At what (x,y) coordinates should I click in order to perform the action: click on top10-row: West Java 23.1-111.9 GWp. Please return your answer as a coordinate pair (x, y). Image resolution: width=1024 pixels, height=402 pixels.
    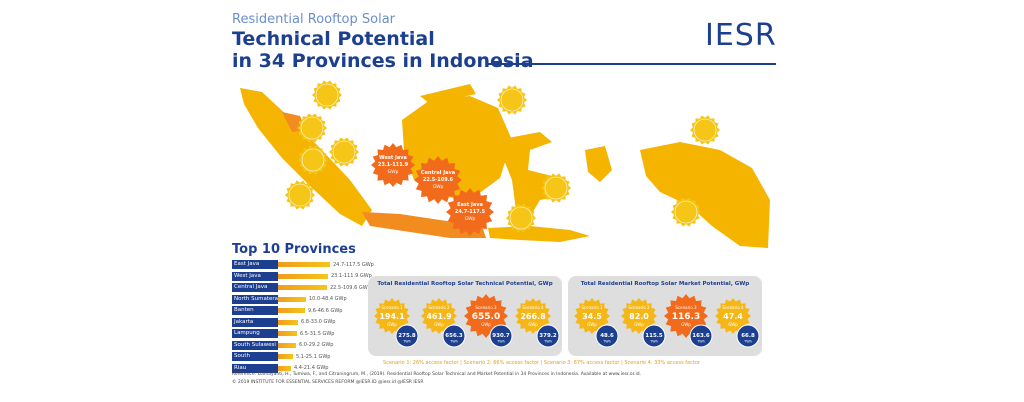
    Looking at the image, I should click on (302, 276).